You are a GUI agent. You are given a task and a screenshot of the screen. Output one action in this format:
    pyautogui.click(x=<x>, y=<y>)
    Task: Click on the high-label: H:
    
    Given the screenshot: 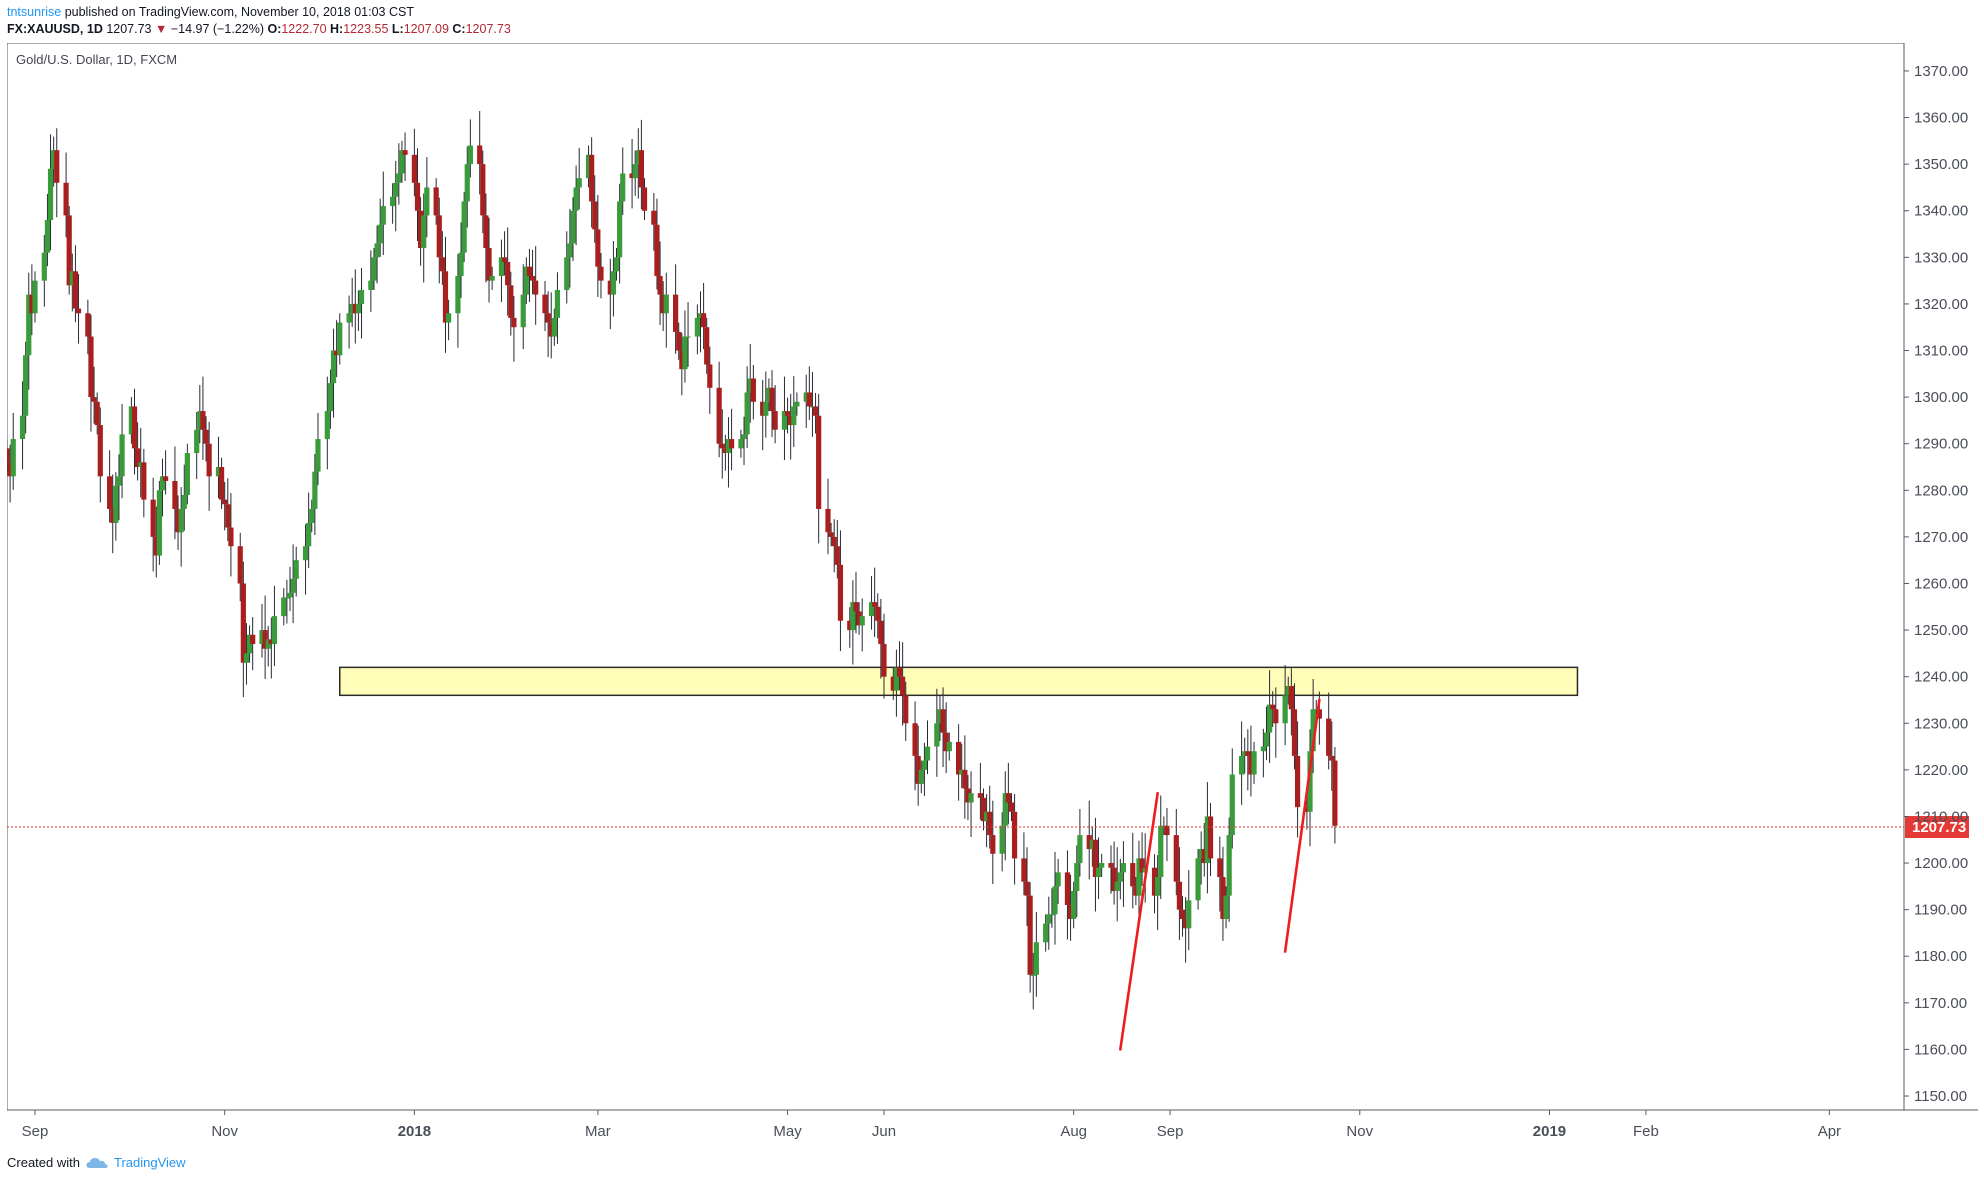 What is the action you would take?
    pyautogui.click(x=337, y=29)
    